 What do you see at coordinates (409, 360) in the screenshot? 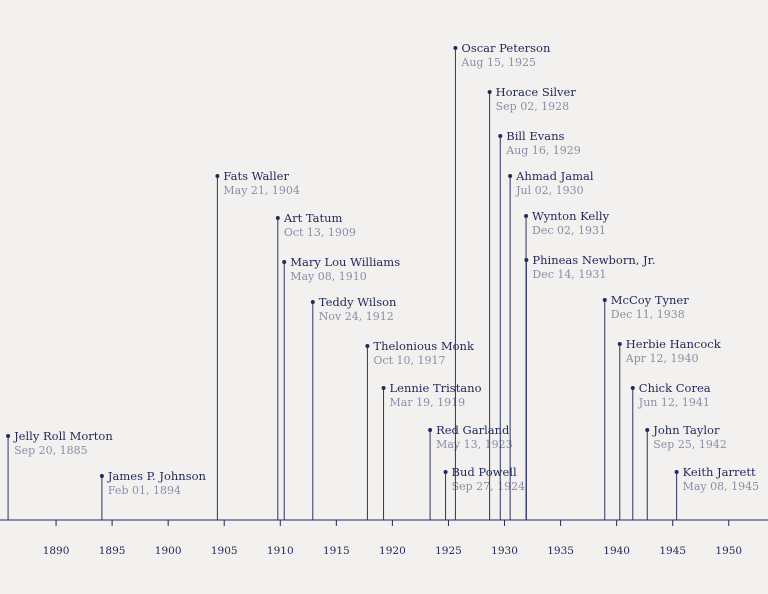
I see `event-date: Oct 10, 1917` at bounding box center [409, 360].